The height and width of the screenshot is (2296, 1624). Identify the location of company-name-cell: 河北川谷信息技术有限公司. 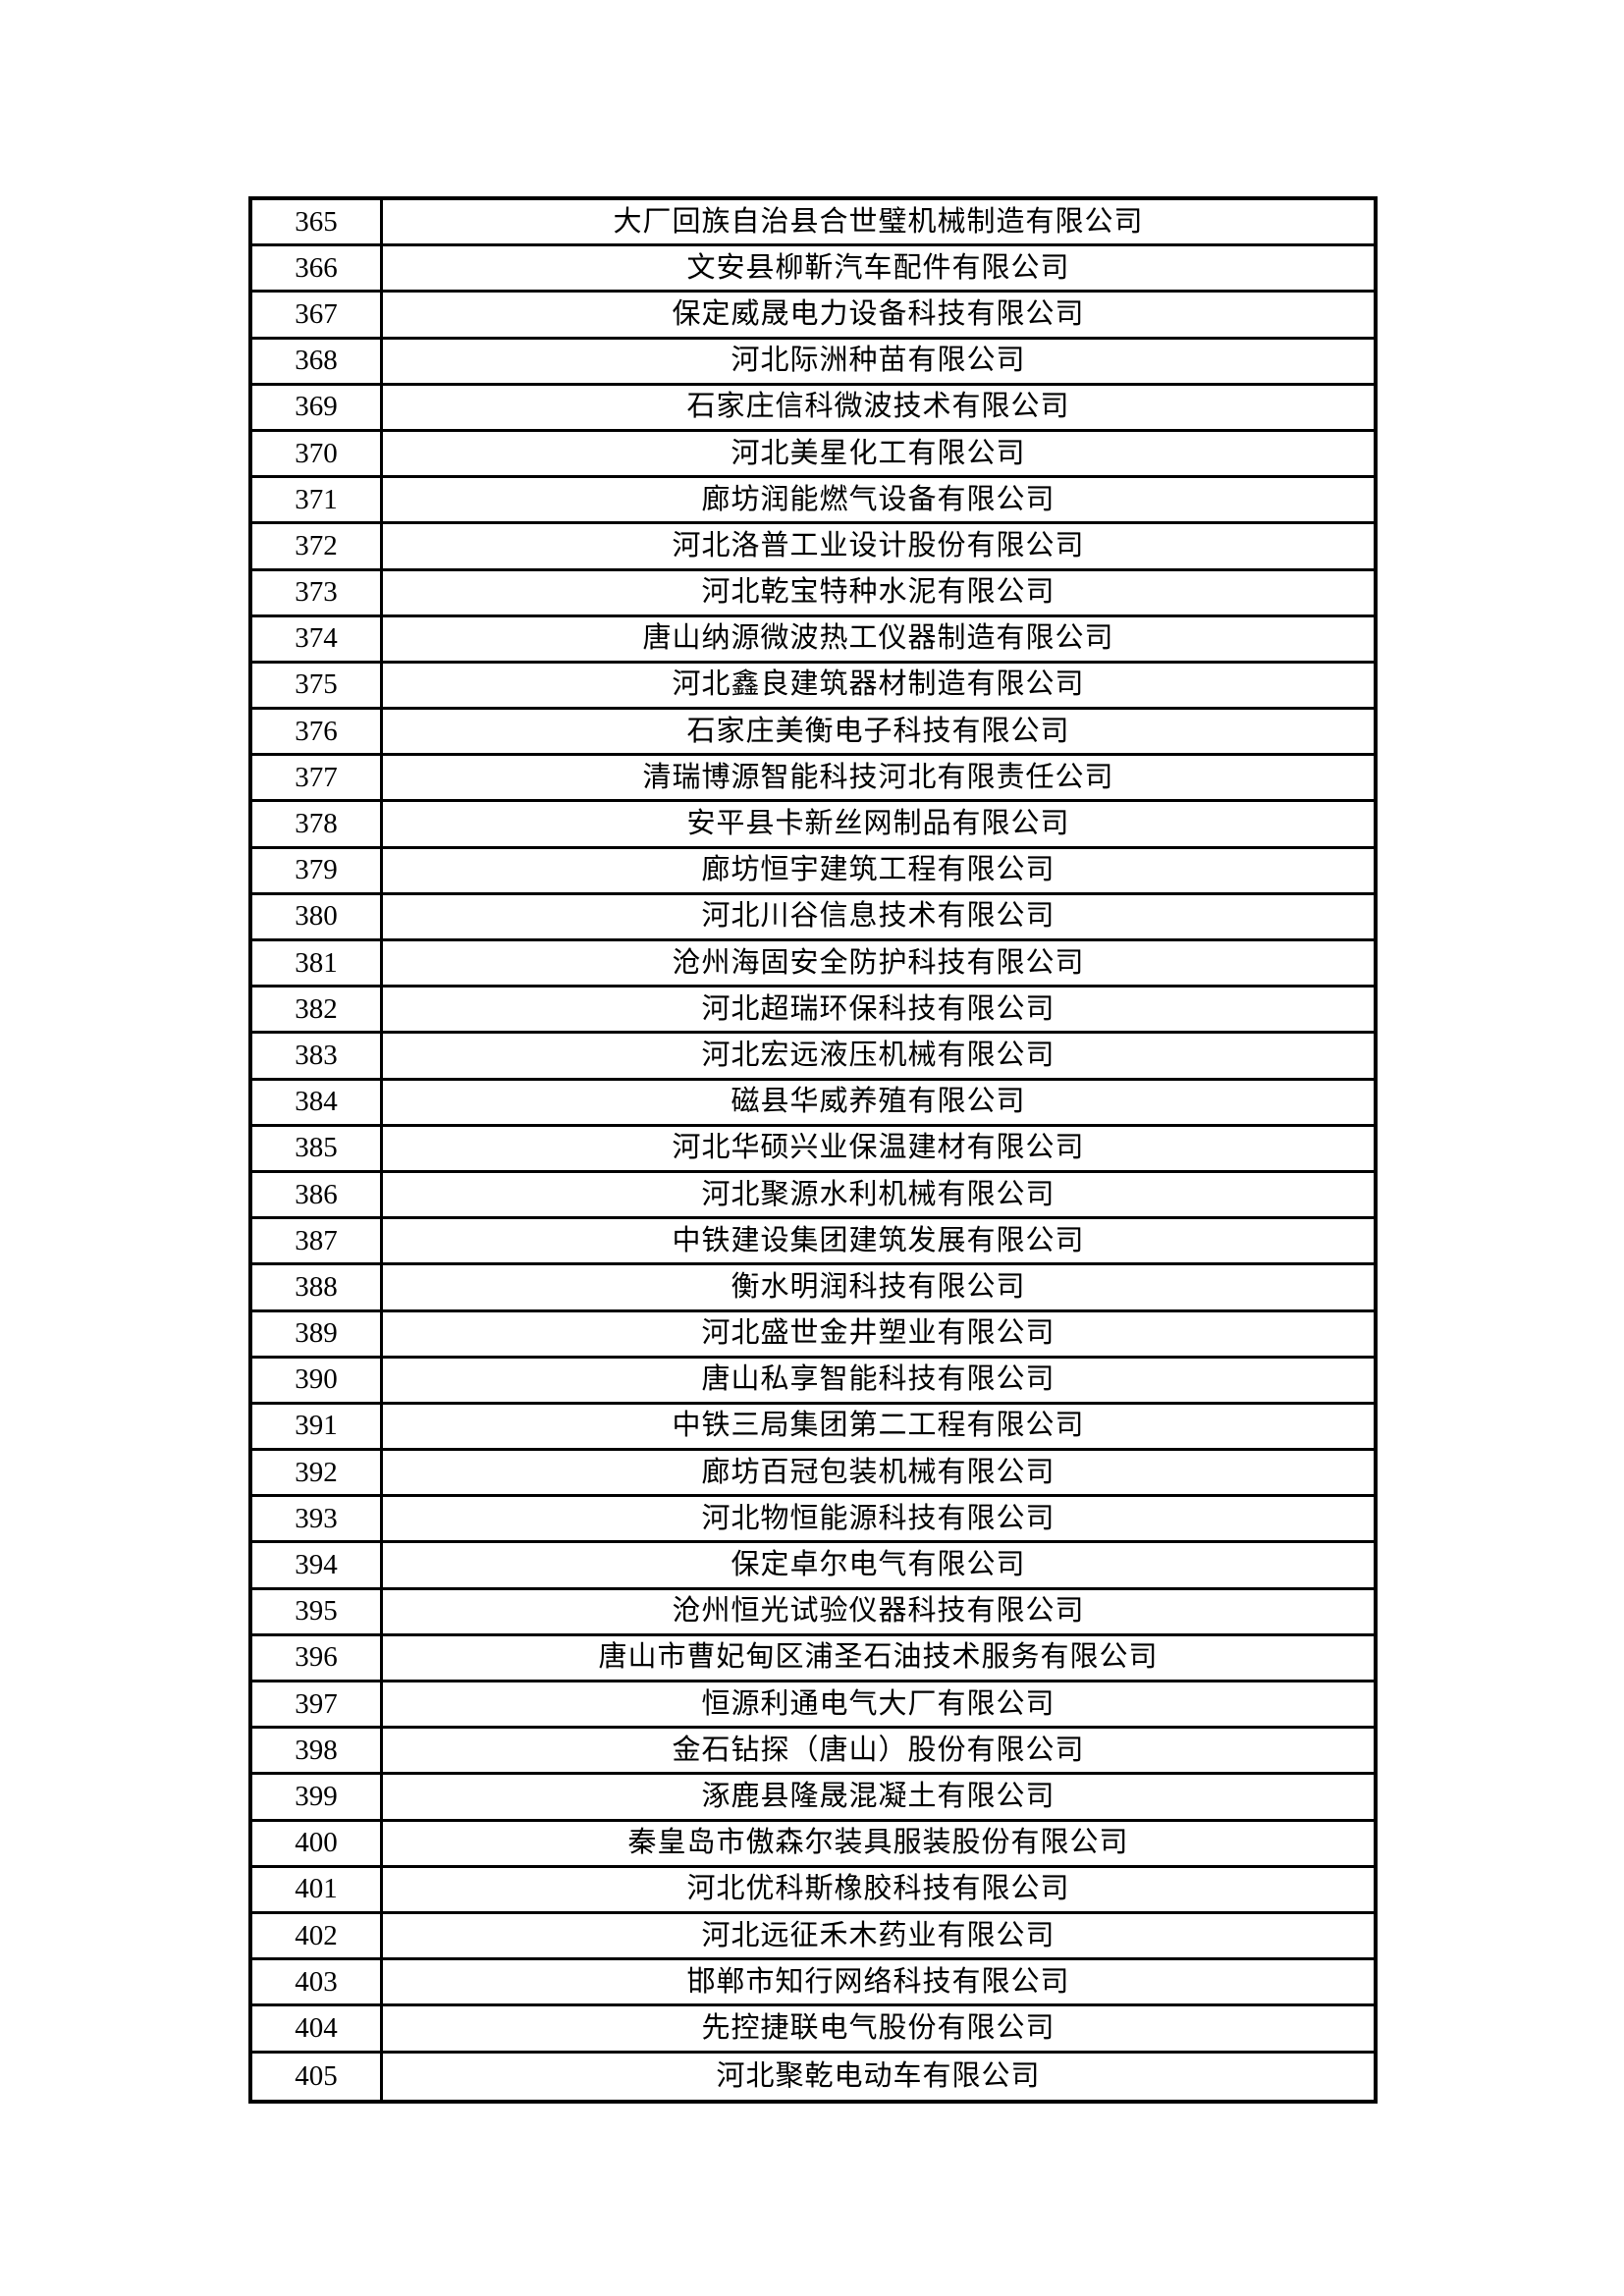
(878, 916).